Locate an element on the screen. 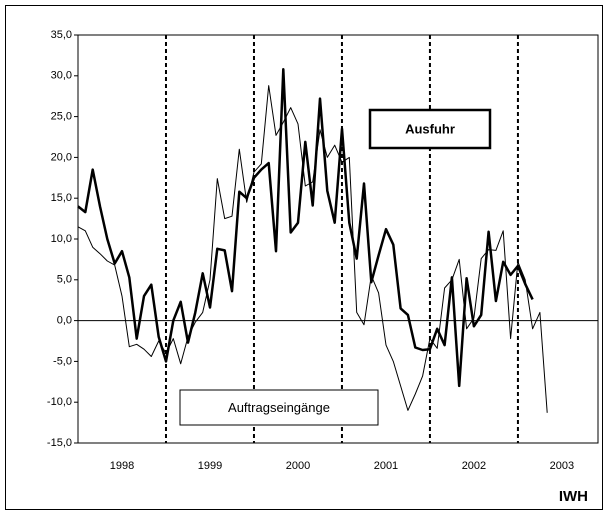 The width and height of the screenshot is (608, 515). y-tick-label: 35,0 is located at coordinates (61, 35).